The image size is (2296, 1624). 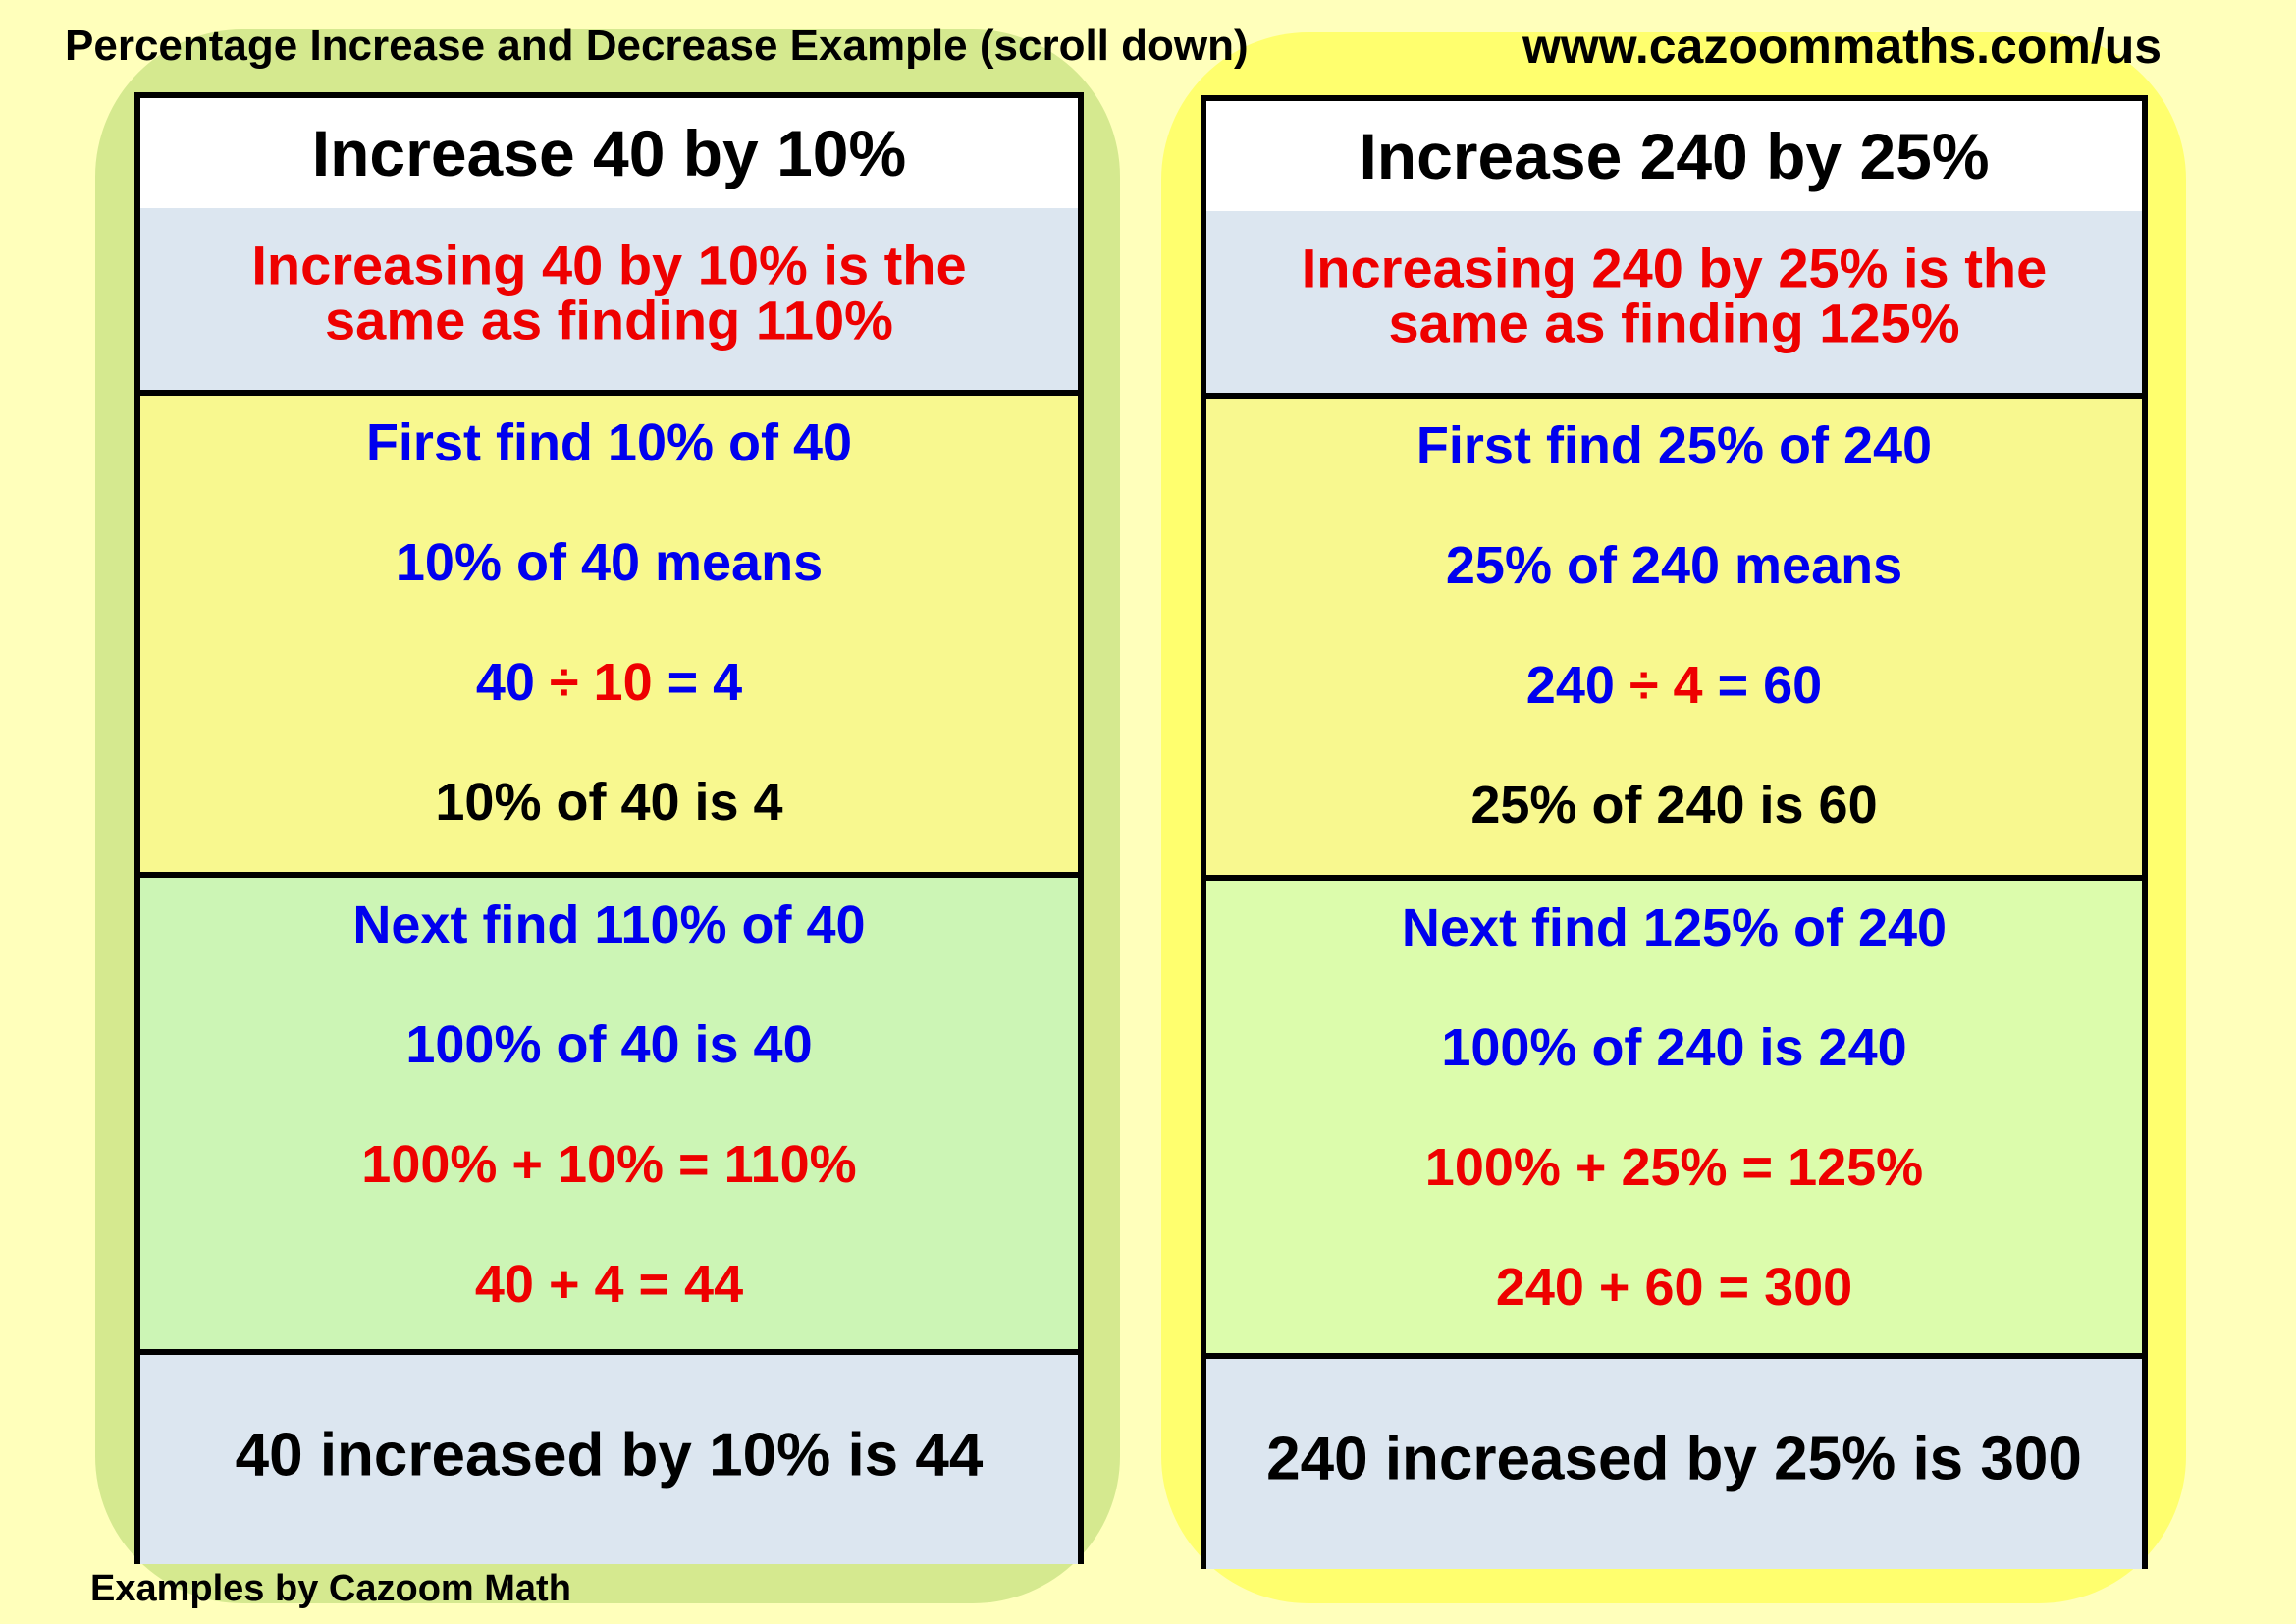 I want to click on step1-line: First find 10% of 40, so click(x=609, y=442).